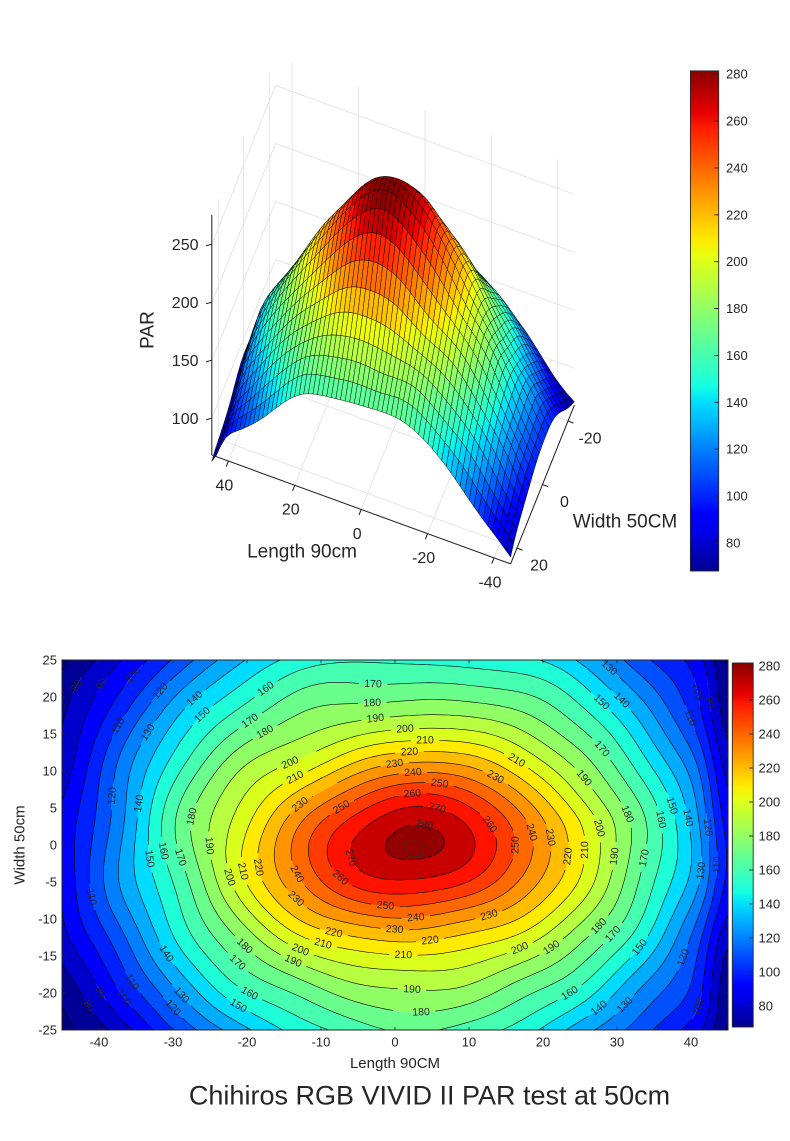 Image resolution: width=790 pixels, height=1141 pixels. Describe the element at coordinates (737, 74) in the screenshot. I see `svg-text: 280` at that location.